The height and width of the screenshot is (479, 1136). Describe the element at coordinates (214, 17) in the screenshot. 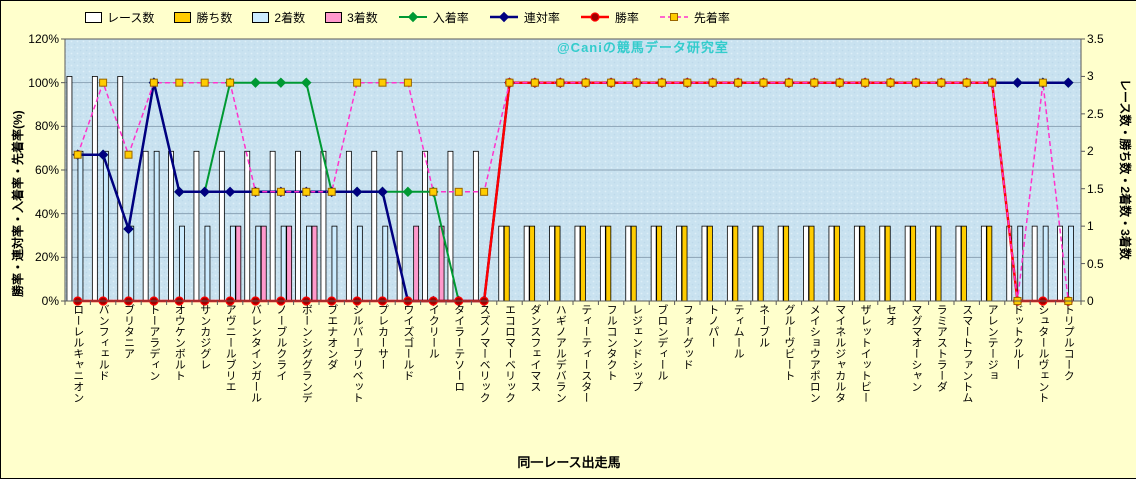

I see `legend-label: 勝ち数` at that location.